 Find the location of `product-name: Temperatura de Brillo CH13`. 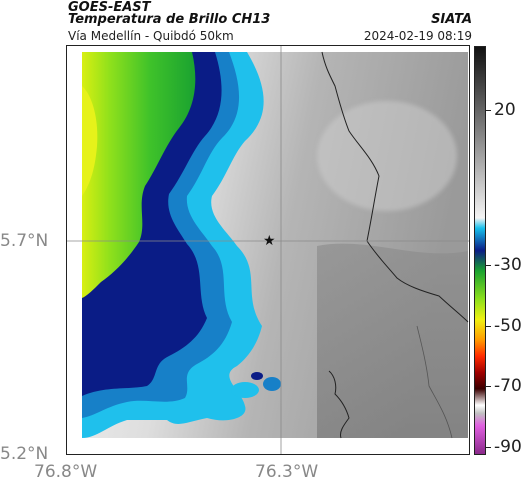

product-name: Temperatura de Brillo CH13 is located at coordinates (169, 19).